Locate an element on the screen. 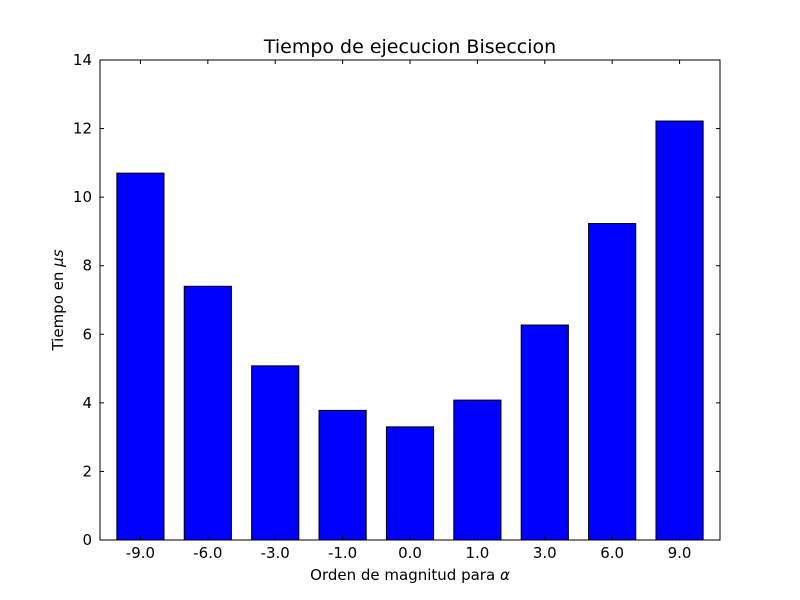  x-tick-label: 0.0 is located at coordinates (410, 553).